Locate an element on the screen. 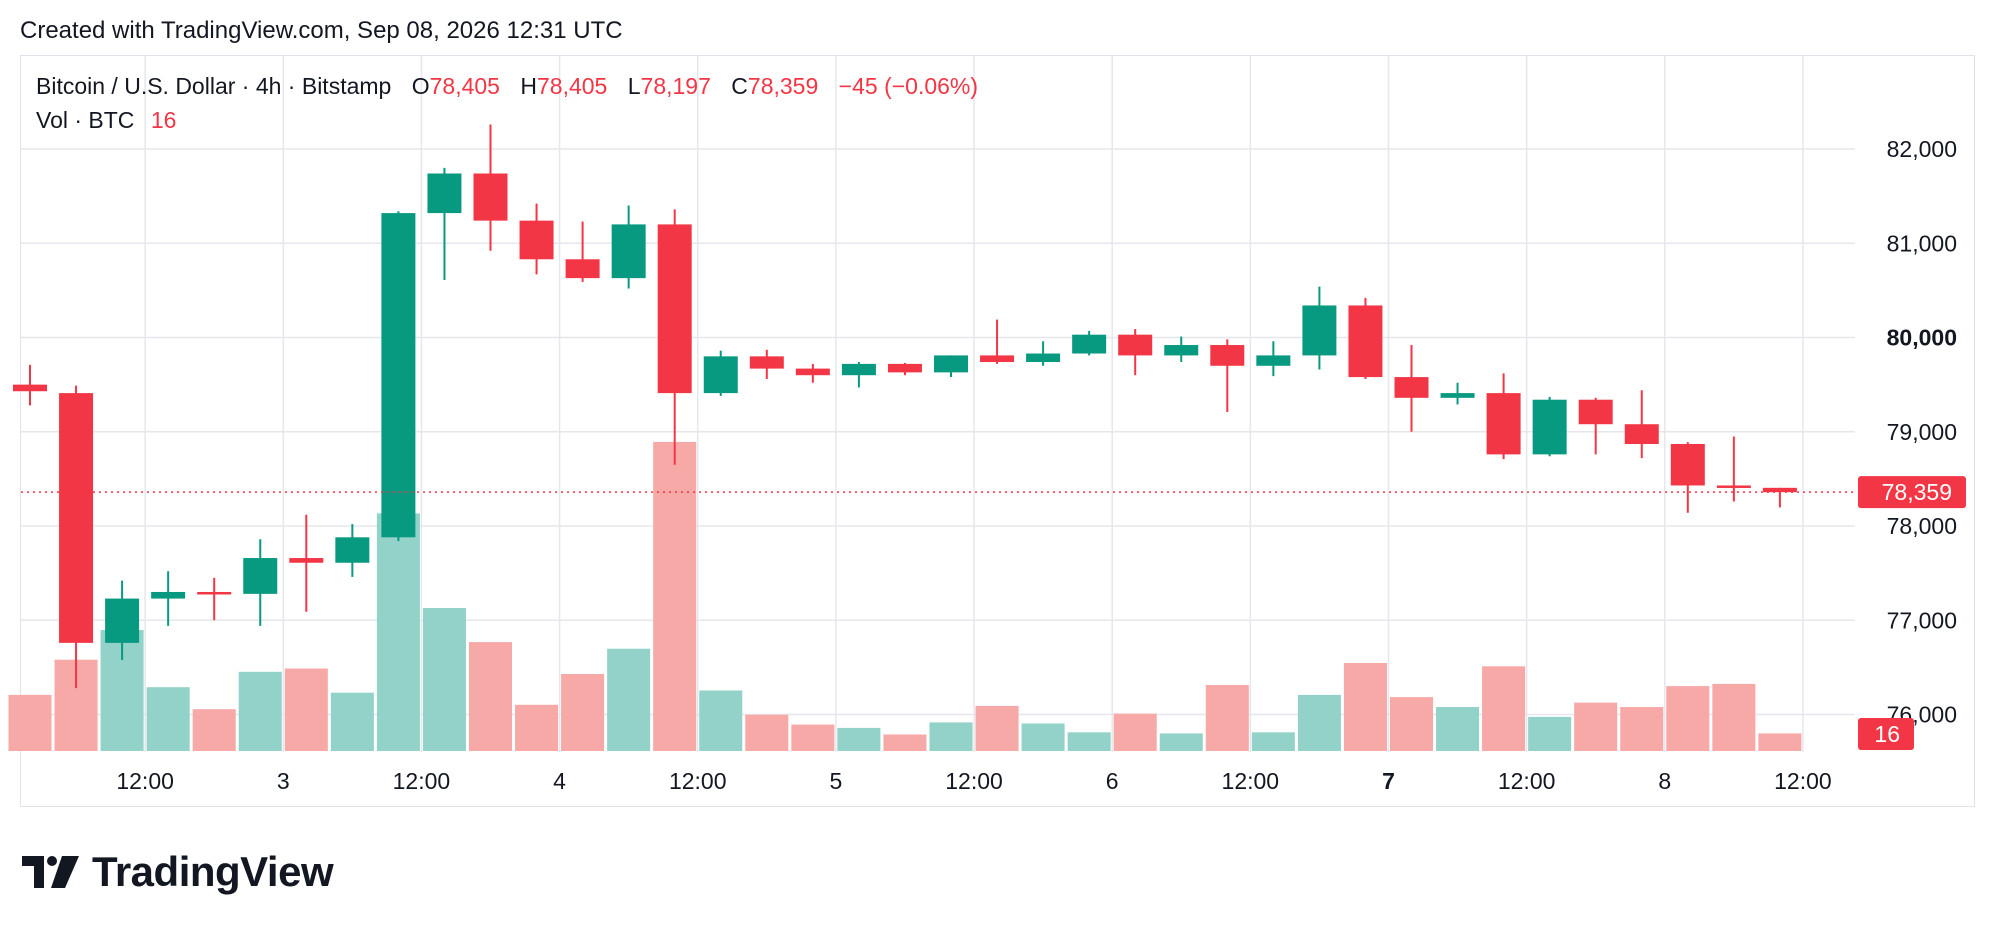 This screenshot has width=1996, height=928. close-value: 78,359 is located at coordinates (783, 86).